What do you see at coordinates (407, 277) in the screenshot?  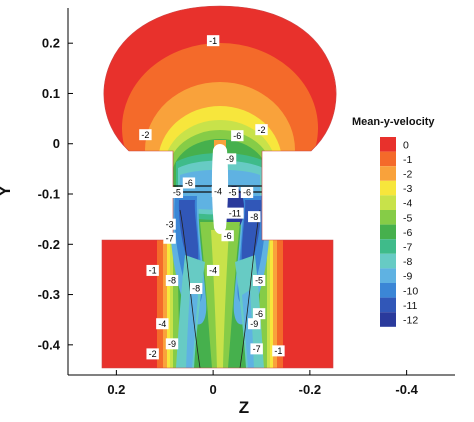 I see `legend-label: -9` at bounding box center [407, 277].